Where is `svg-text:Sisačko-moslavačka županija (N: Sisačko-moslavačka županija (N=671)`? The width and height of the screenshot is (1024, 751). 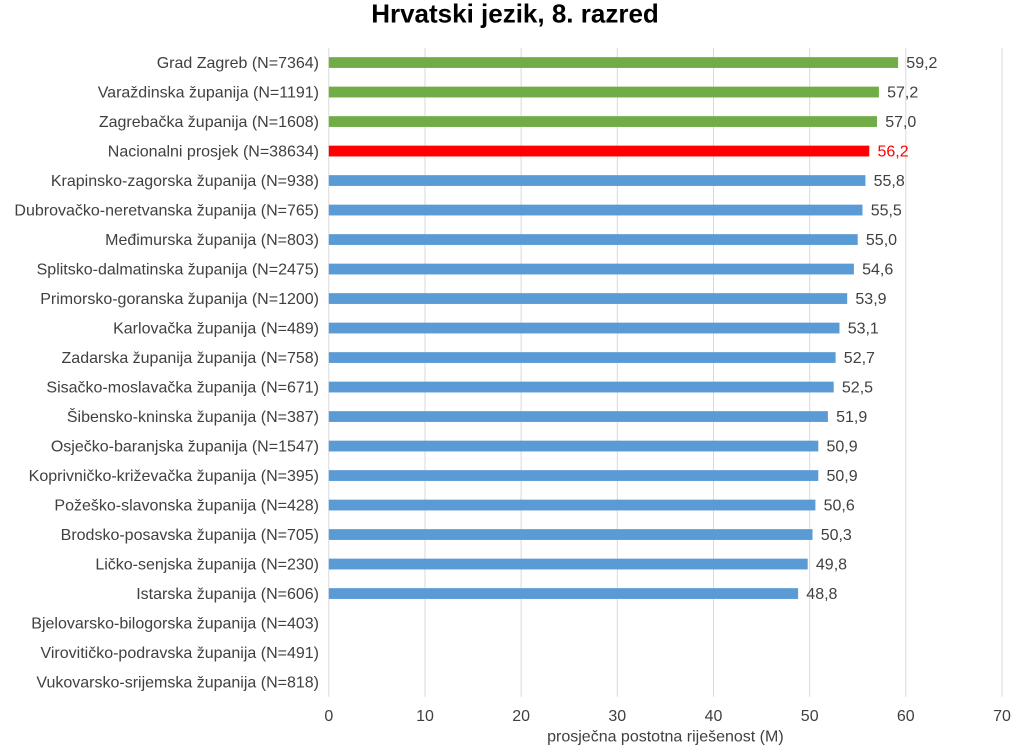
svg-text:Sisačko-moslavačka županija (N: Sisačko-moslavačka županija (N=671) is located at coordinates (182, 387).